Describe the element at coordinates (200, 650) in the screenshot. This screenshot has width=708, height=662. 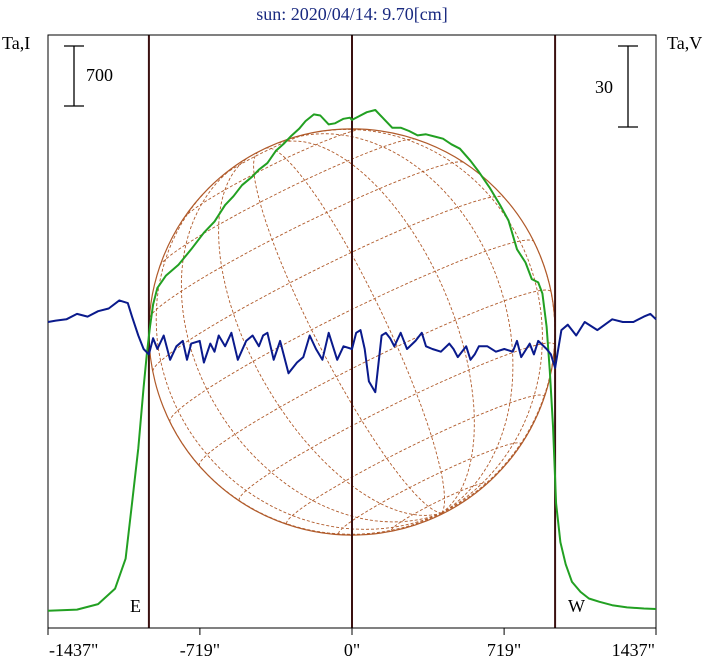
I see `x-tick-label: -719"` at that location.